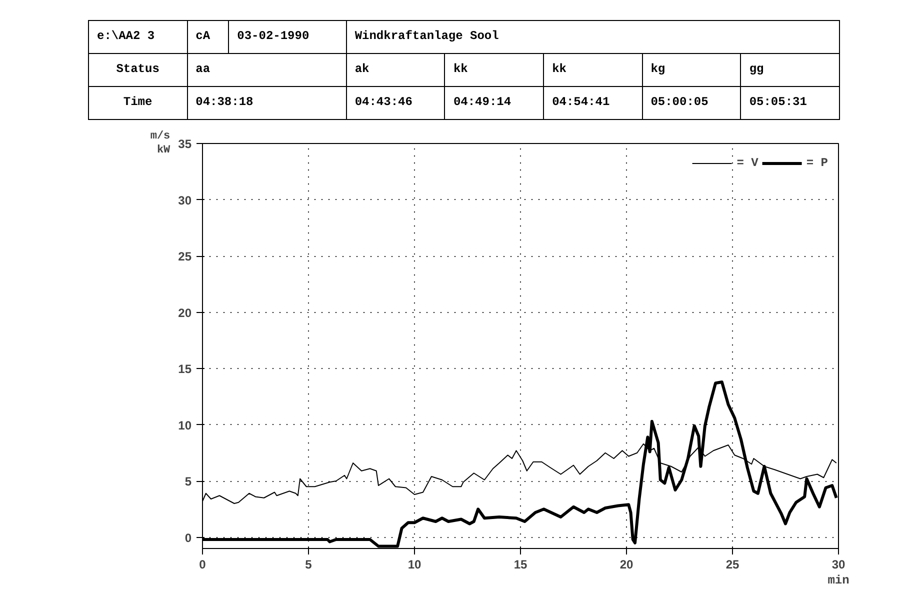 This screenshot has height=590, width=922. What do you see at coordinates (185, 369) in the screenshot?
I see `y-tick-label: 15` at bounding box center [185, 369].